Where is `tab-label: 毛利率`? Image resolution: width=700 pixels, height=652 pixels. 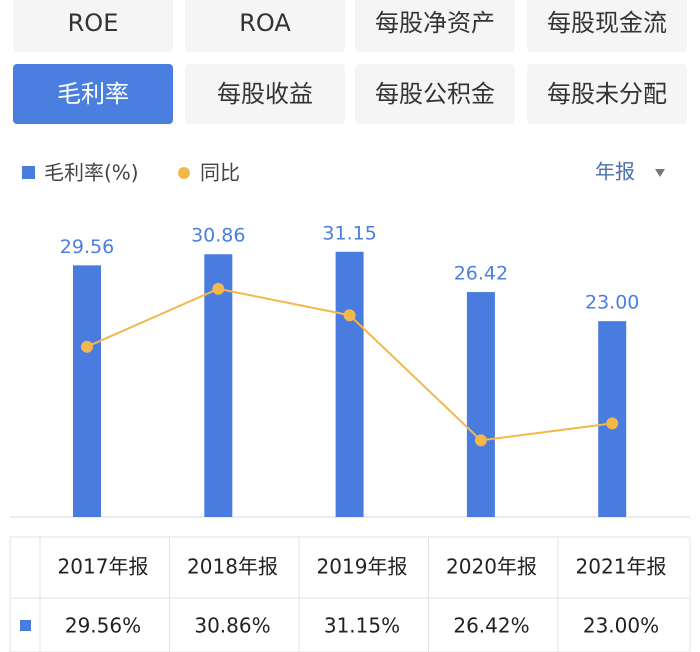
tab-label: 毛利率 is located at coordinates (93, 94).